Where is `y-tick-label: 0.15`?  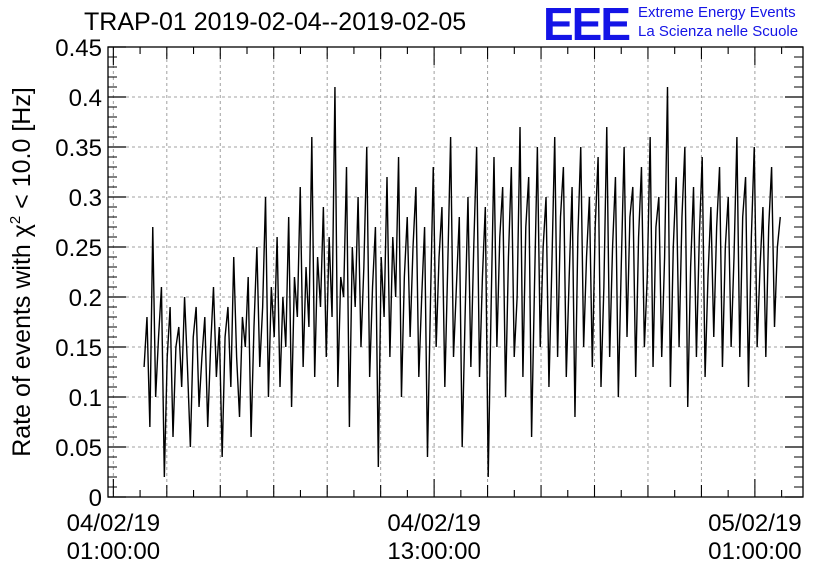 y-tick-label: 0.15 is located at coordinates (78, 348).